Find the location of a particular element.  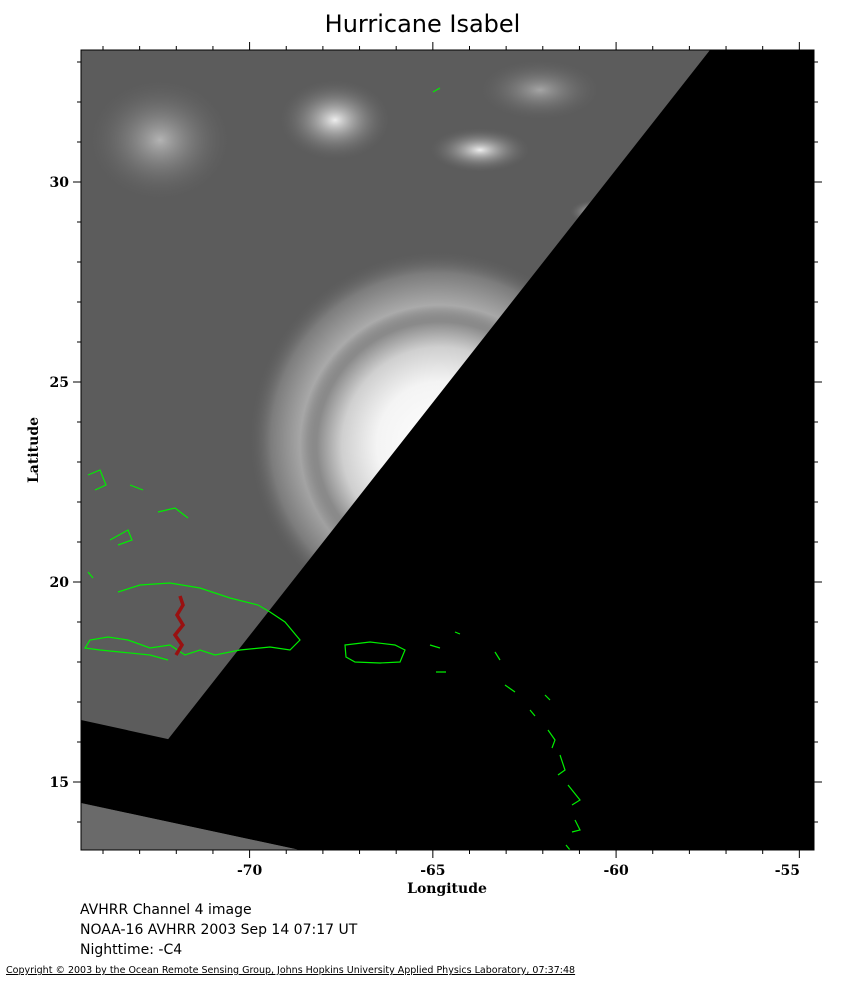

coastline-bahamas is located at coordinates (138, 524).